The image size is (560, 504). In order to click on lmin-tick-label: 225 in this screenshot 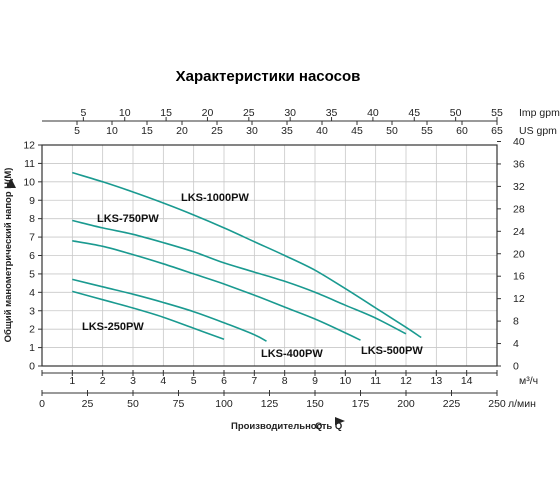, I will do `click(452, 404)`.